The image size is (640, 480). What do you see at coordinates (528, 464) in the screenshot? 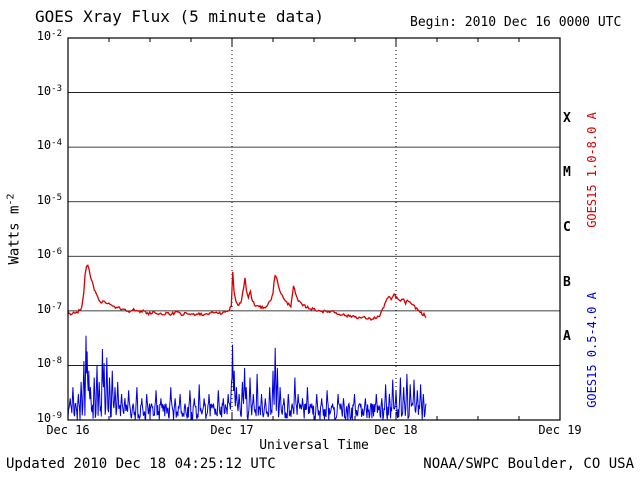
I see `credit-text: NOAA/SWPC Boulder, CO USA` at bounding box center [528, 464].